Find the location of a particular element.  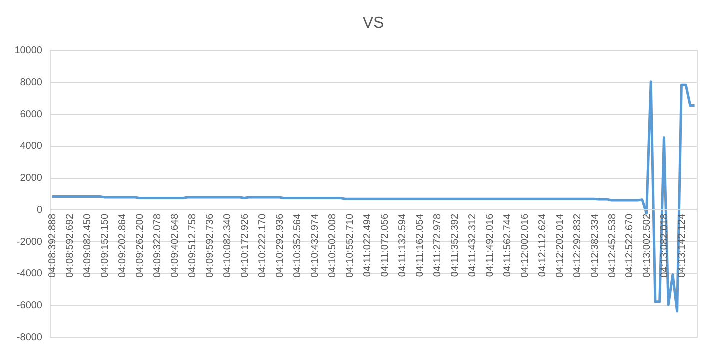

chart-title: VS is located at coordinates (373, 23).